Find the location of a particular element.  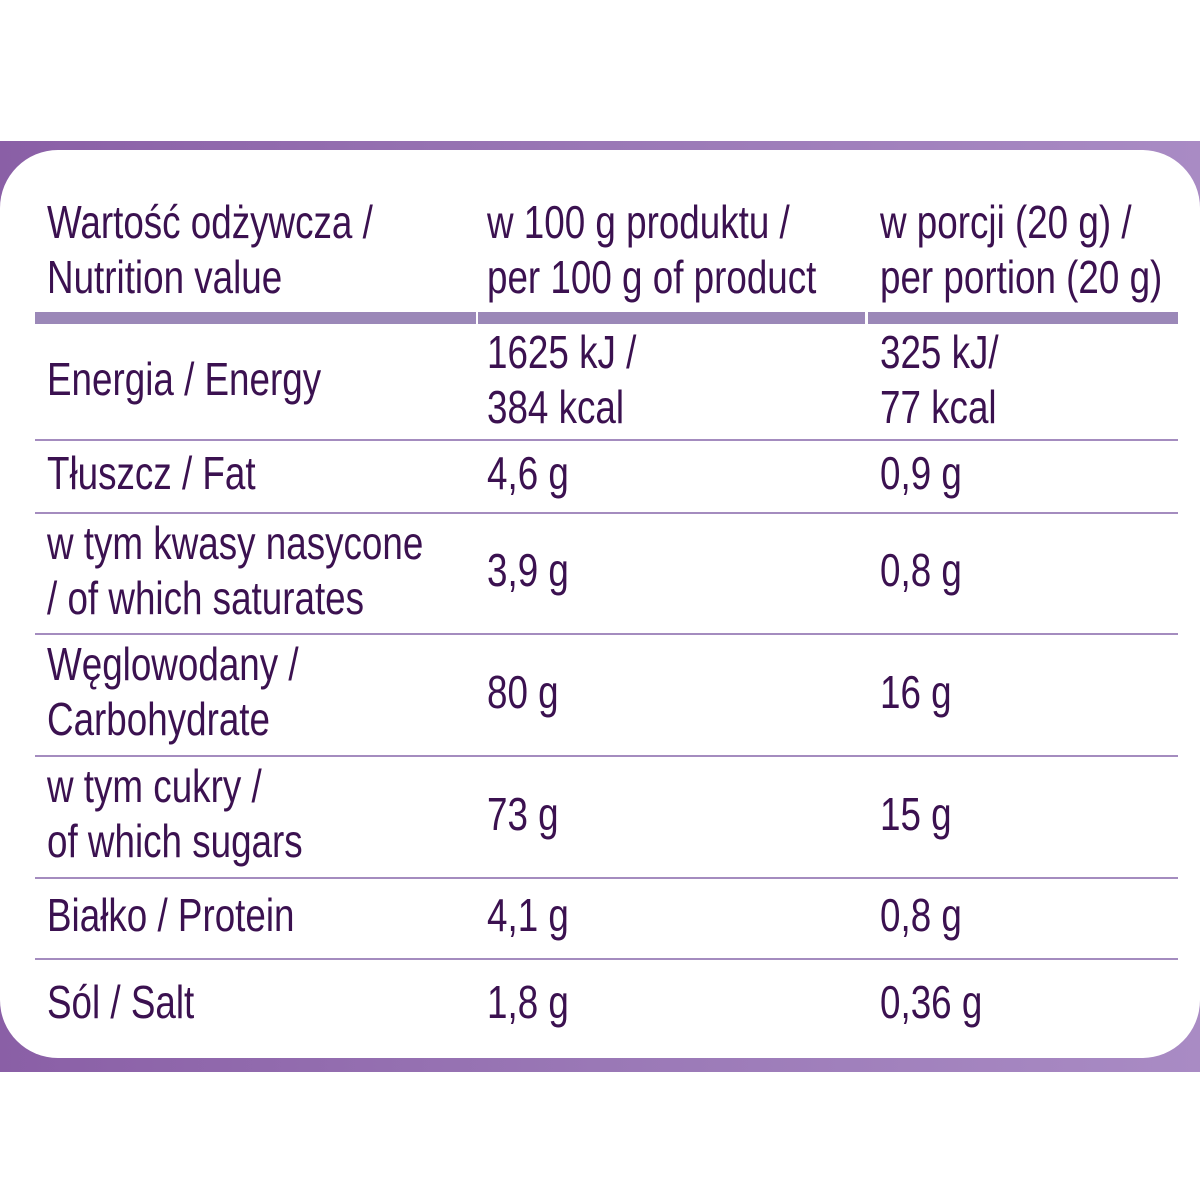

row-label: Węglowodany / Carbohydrate is located at coordinates (173, 692).